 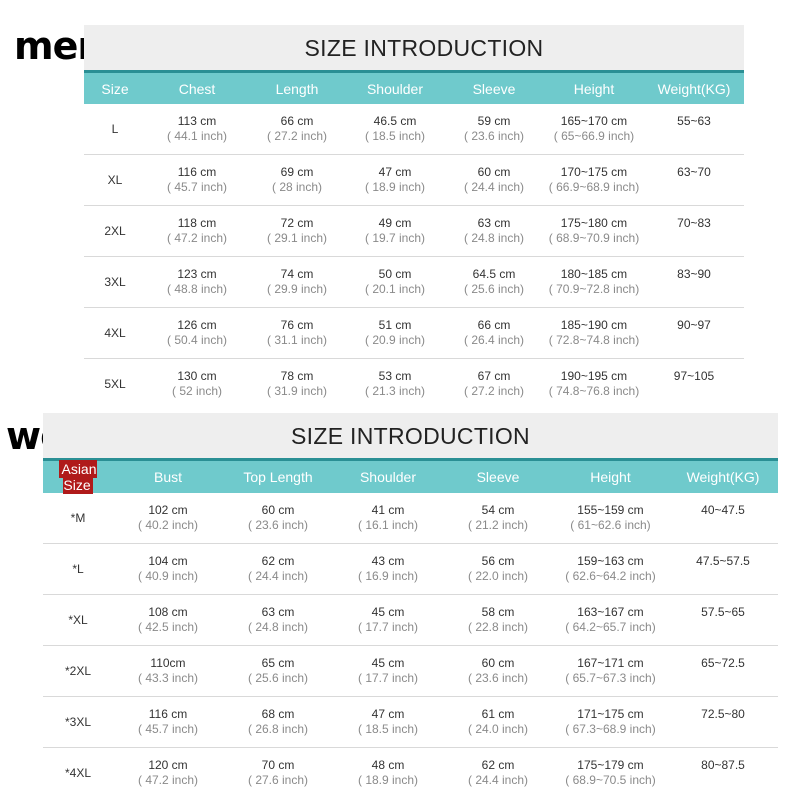 What do you see at coordinates (395, 391) in the screenshot?
I see `shoulder-inch-value: ( 21.3 inch)` at bounding box center [395, 391].